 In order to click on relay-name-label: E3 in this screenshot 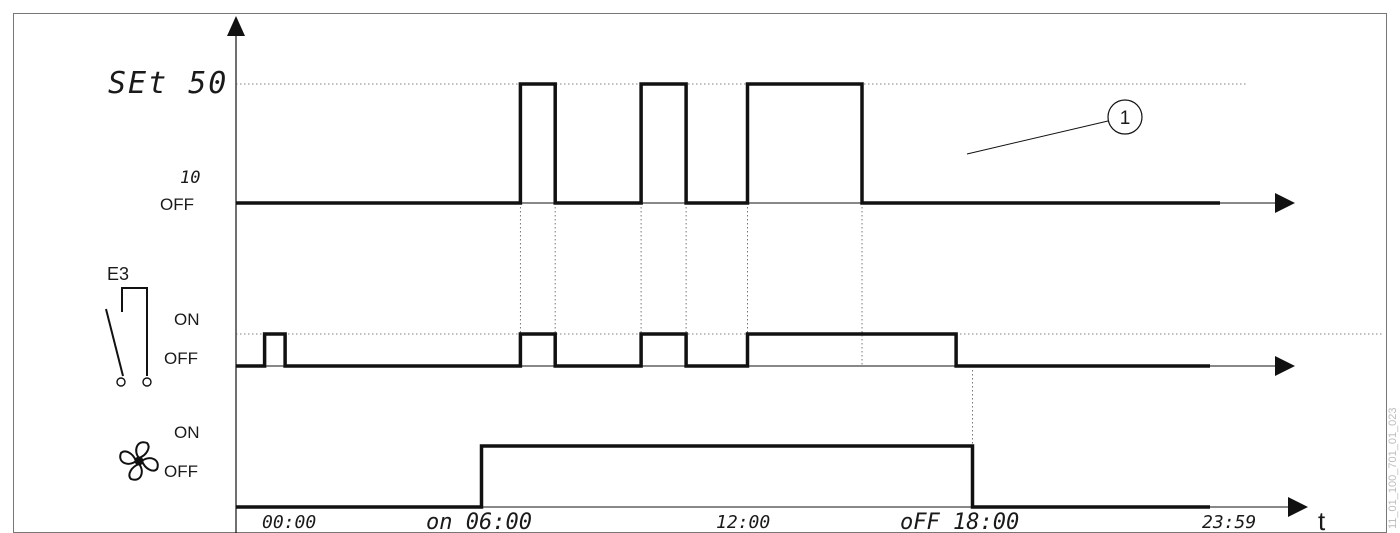, I will do `click(118, 274)`.